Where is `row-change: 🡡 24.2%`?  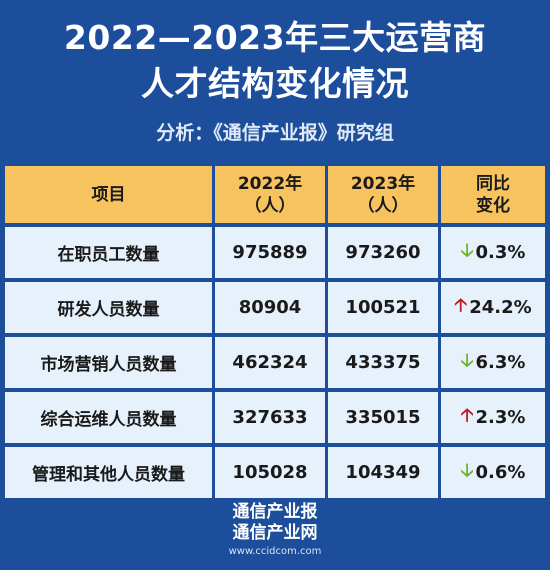
row-change: 🡡 24.2% is located at coordinates (493, 307).